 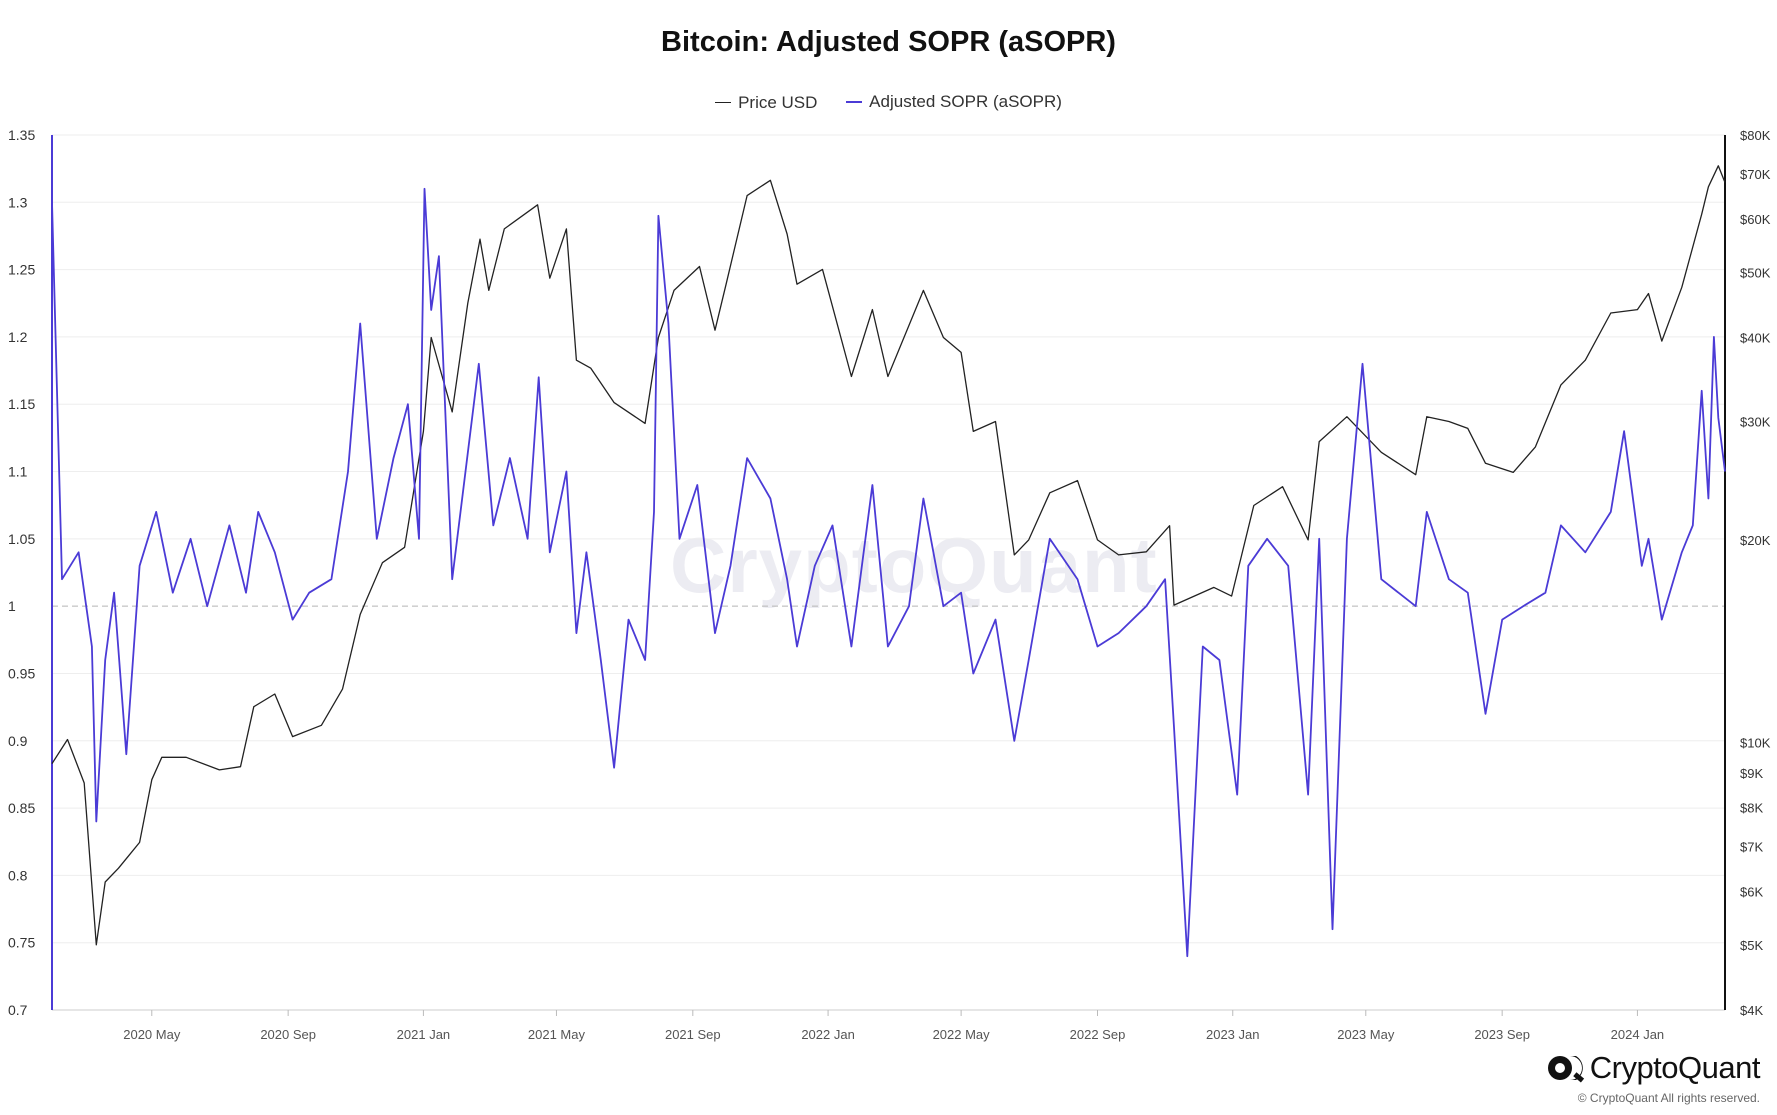 What do you see at coordinates (288, 1034) in the screenshot?
I see `x-tick-label: 2020 Sep` at bounding box center [288, 1034].